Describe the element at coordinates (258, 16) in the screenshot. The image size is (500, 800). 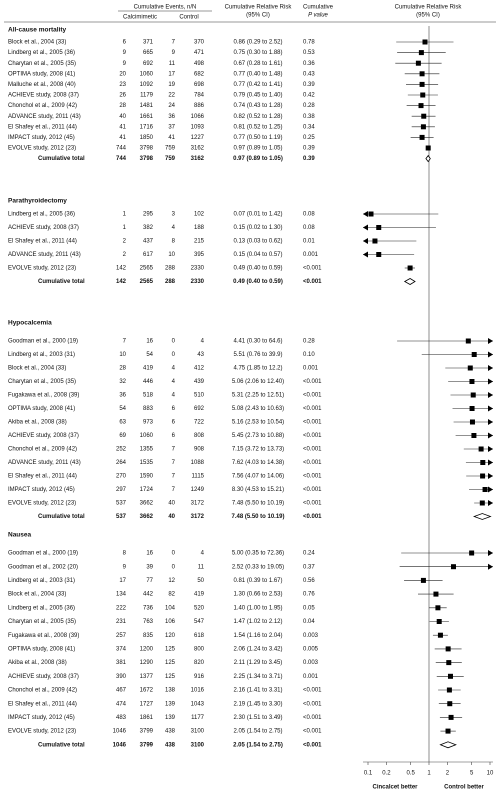
I see `rr-header: (95% CI)` at that location.